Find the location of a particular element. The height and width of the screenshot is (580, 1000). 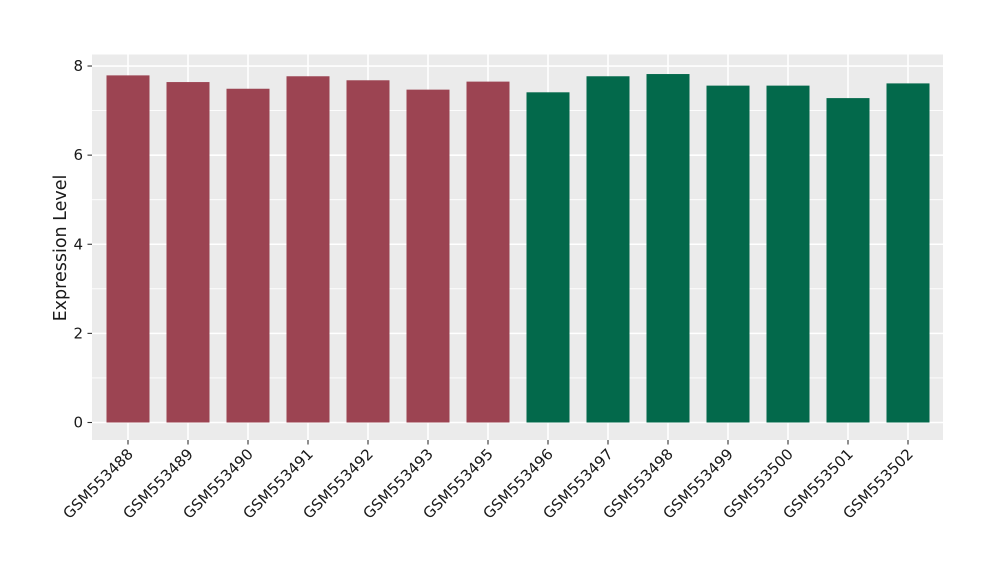

bar-GSM553502 is located at coordinates (908, 253).